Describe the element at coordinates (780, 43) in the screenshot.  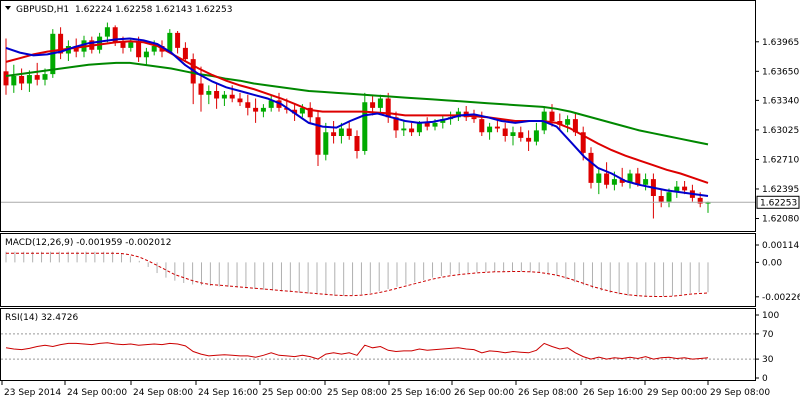
I see `price-tick-label: 1.63965` at that location.